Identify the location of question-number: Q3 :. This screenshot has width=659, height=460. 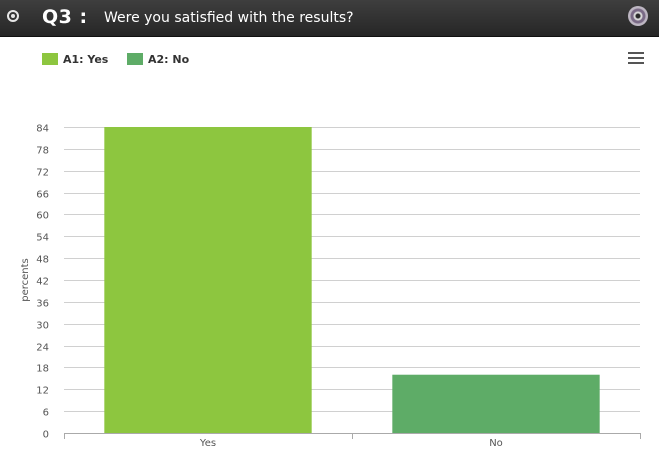
(65, 17).